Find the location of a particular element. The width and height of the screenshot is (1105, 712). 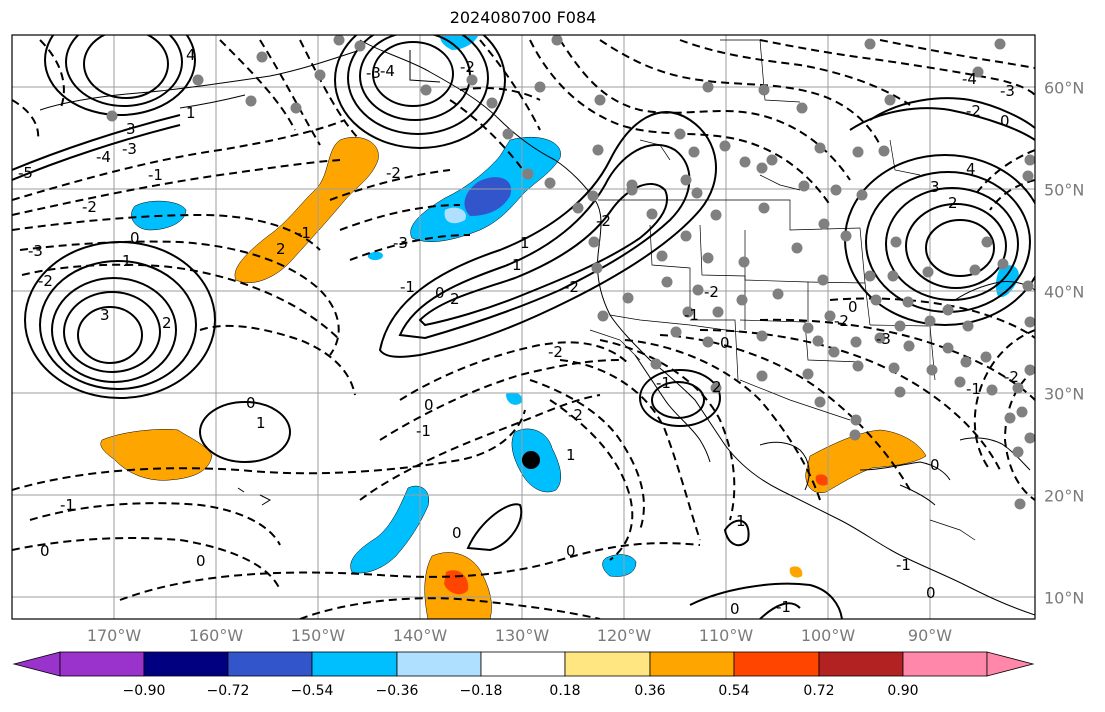

lon-label: 110°W is located at coordinates (726, 635).